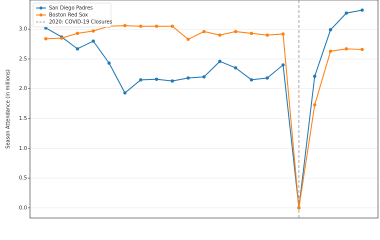 This screenshot has width=380, height=240. What do you see at coordinates (68, 16) in the screenshot?
I see `legend-label: Boston Red Sox` at bounding box center [68, 16].